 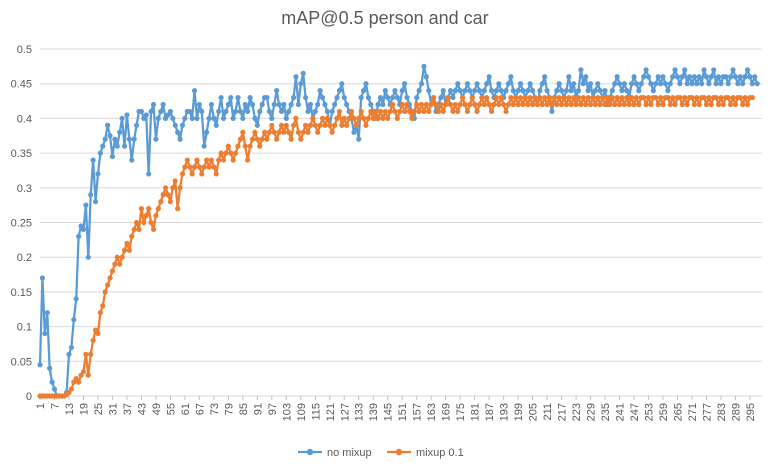 What do you see at coordinates (418, 412) in the screenshot?
I see `x-tick-label: 157` at bounding box center [418, 412].